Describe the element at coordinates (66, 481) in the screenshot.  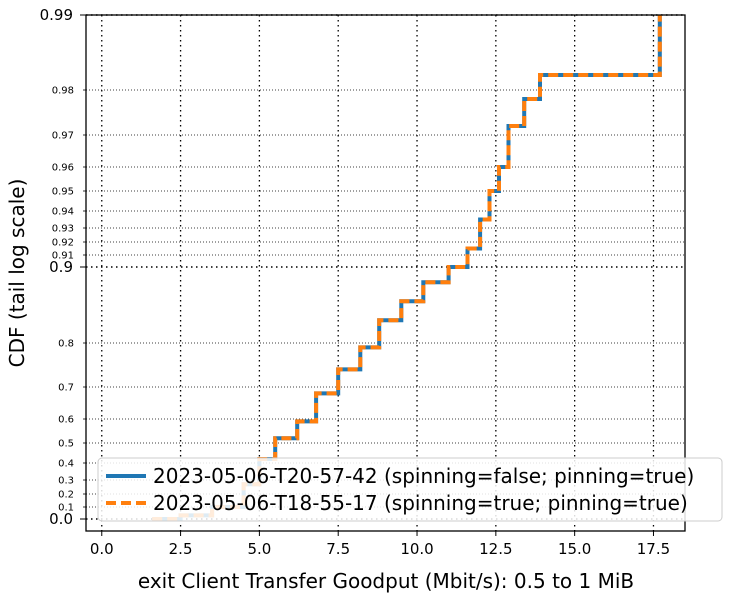
I see `y-tick-label-minor: 0.3` at that location.